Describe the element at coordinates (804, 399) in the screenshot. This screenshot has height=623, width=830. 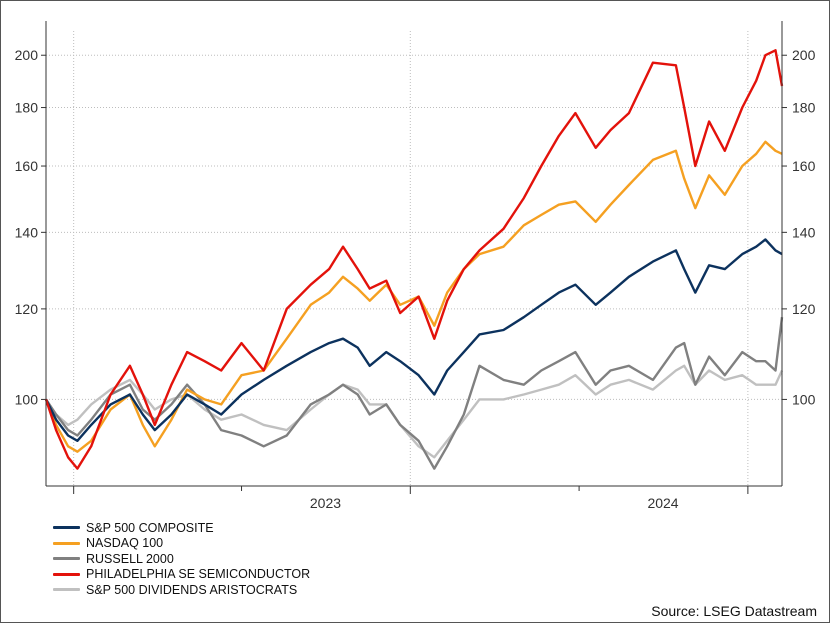
I see `y-tick-label-right: 100` at that location.